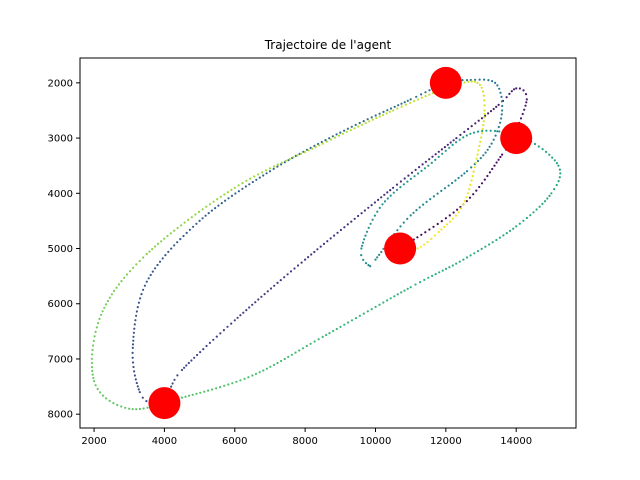  Describe the element at coordinates (304, 441) in the screenshot. I see `x-tick-label: 8000` at that location.